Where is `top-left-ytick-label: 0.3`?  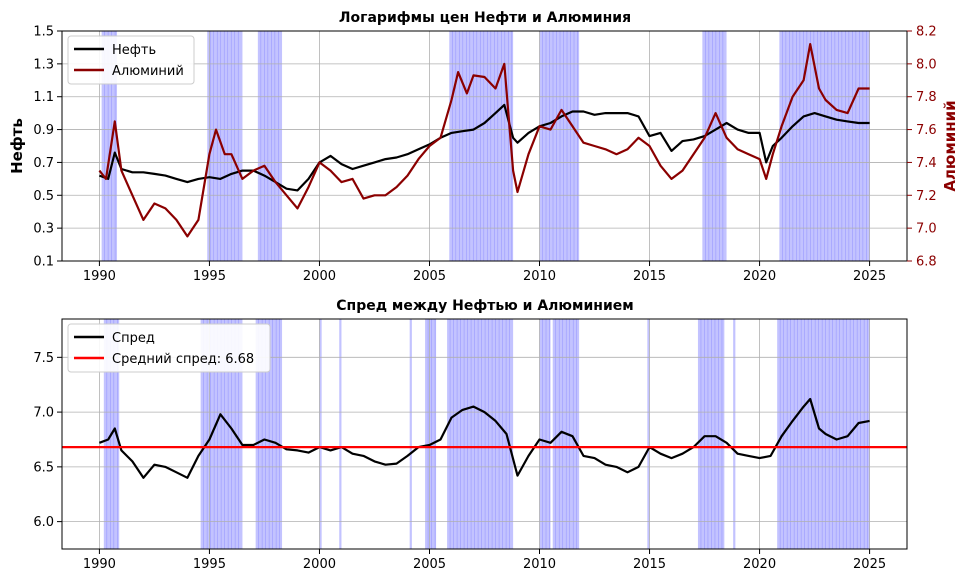
top-left-ytick-label: 0.3 is located at coordinates (43, 229).